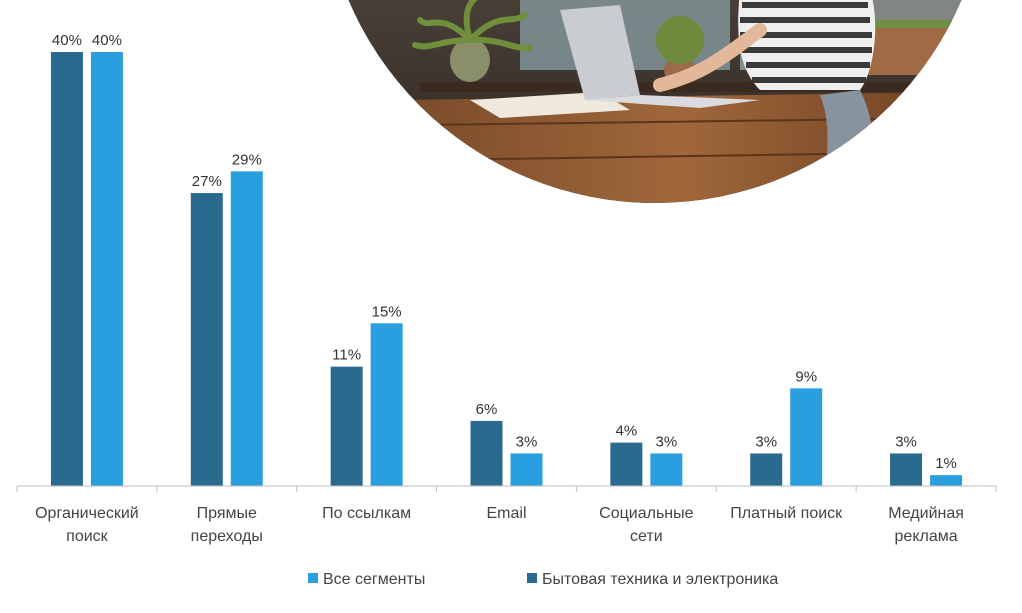  What do you see at coordinates (786, 513) in the screenshot?
I see `category-label: Платный поиск` at bounding box center [786, 513].